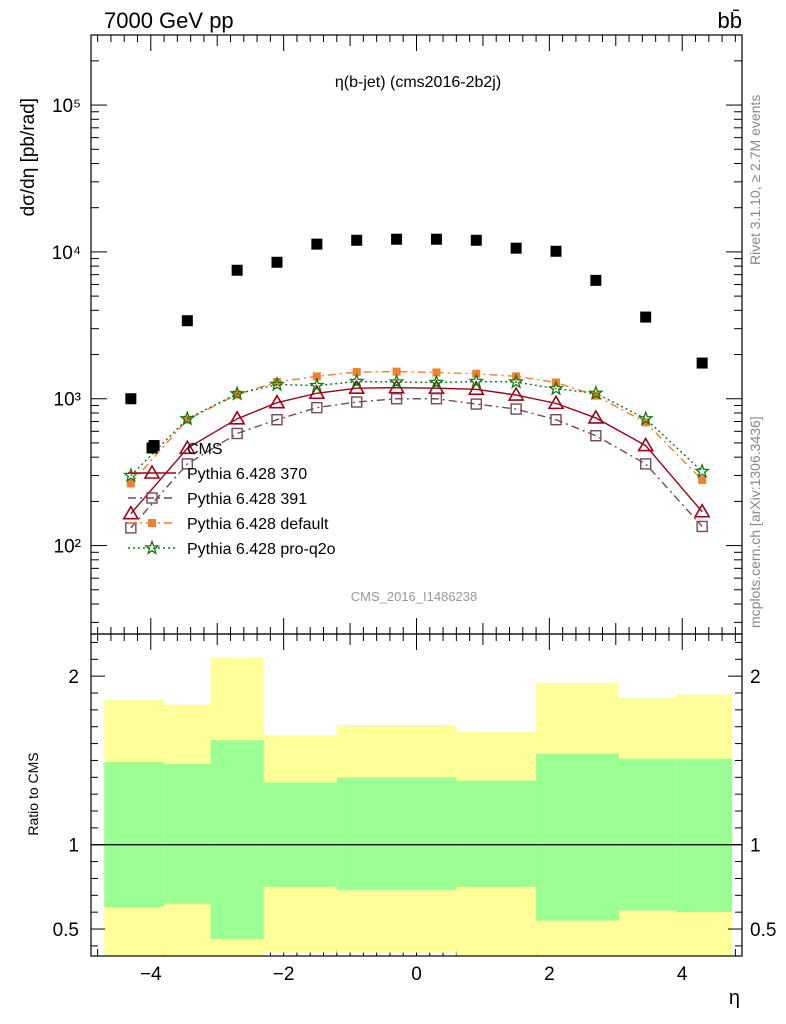 This screenshot has height=1024, width=786. I want to click on ratio-ytick-label-right: 1, so click(755, 846).